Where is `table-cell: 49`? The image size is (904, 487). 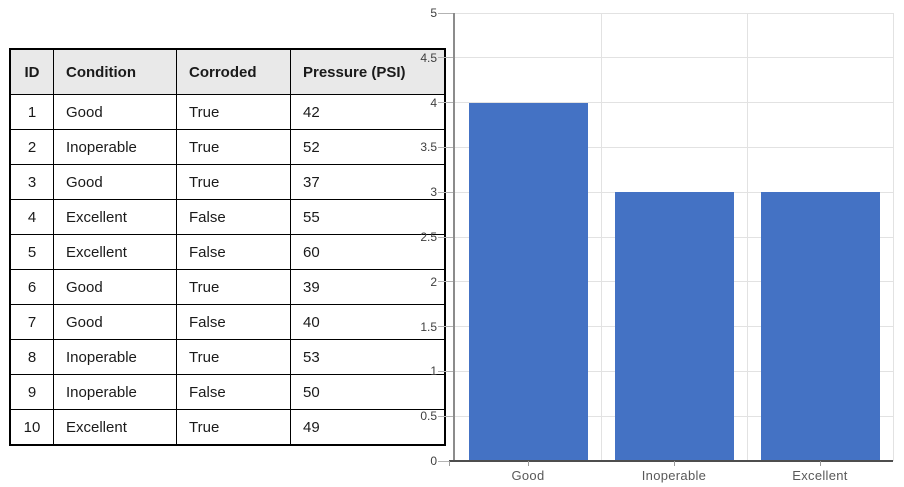
table-cell: 49 is located at coordinates (368, 427).